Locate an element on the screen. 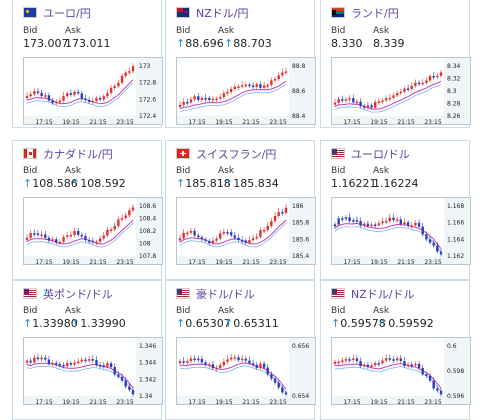  chart-frame: 0.6 0.598 0.596 17:15 19:15 21:15 23:15 is located at coordinates (401, 371).